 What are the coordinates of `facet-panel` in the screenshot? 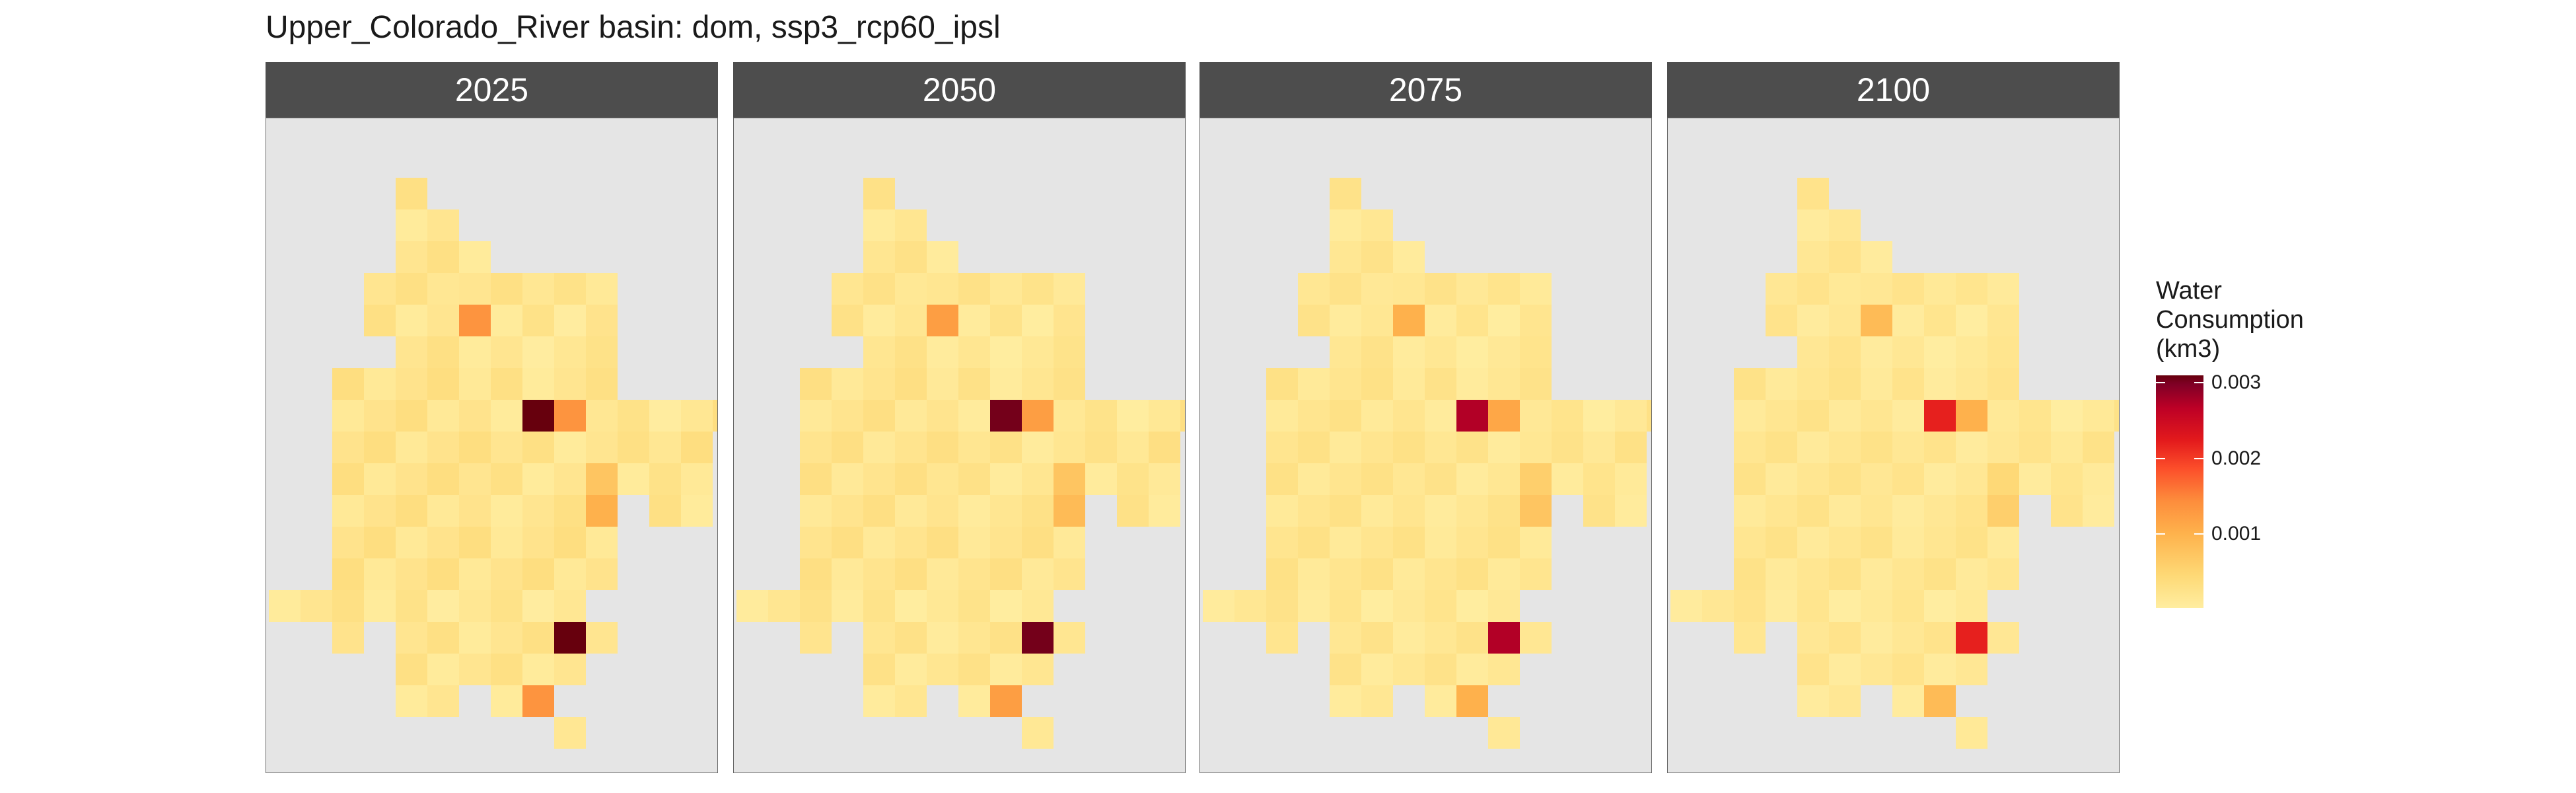 It's located at (1893, 446).